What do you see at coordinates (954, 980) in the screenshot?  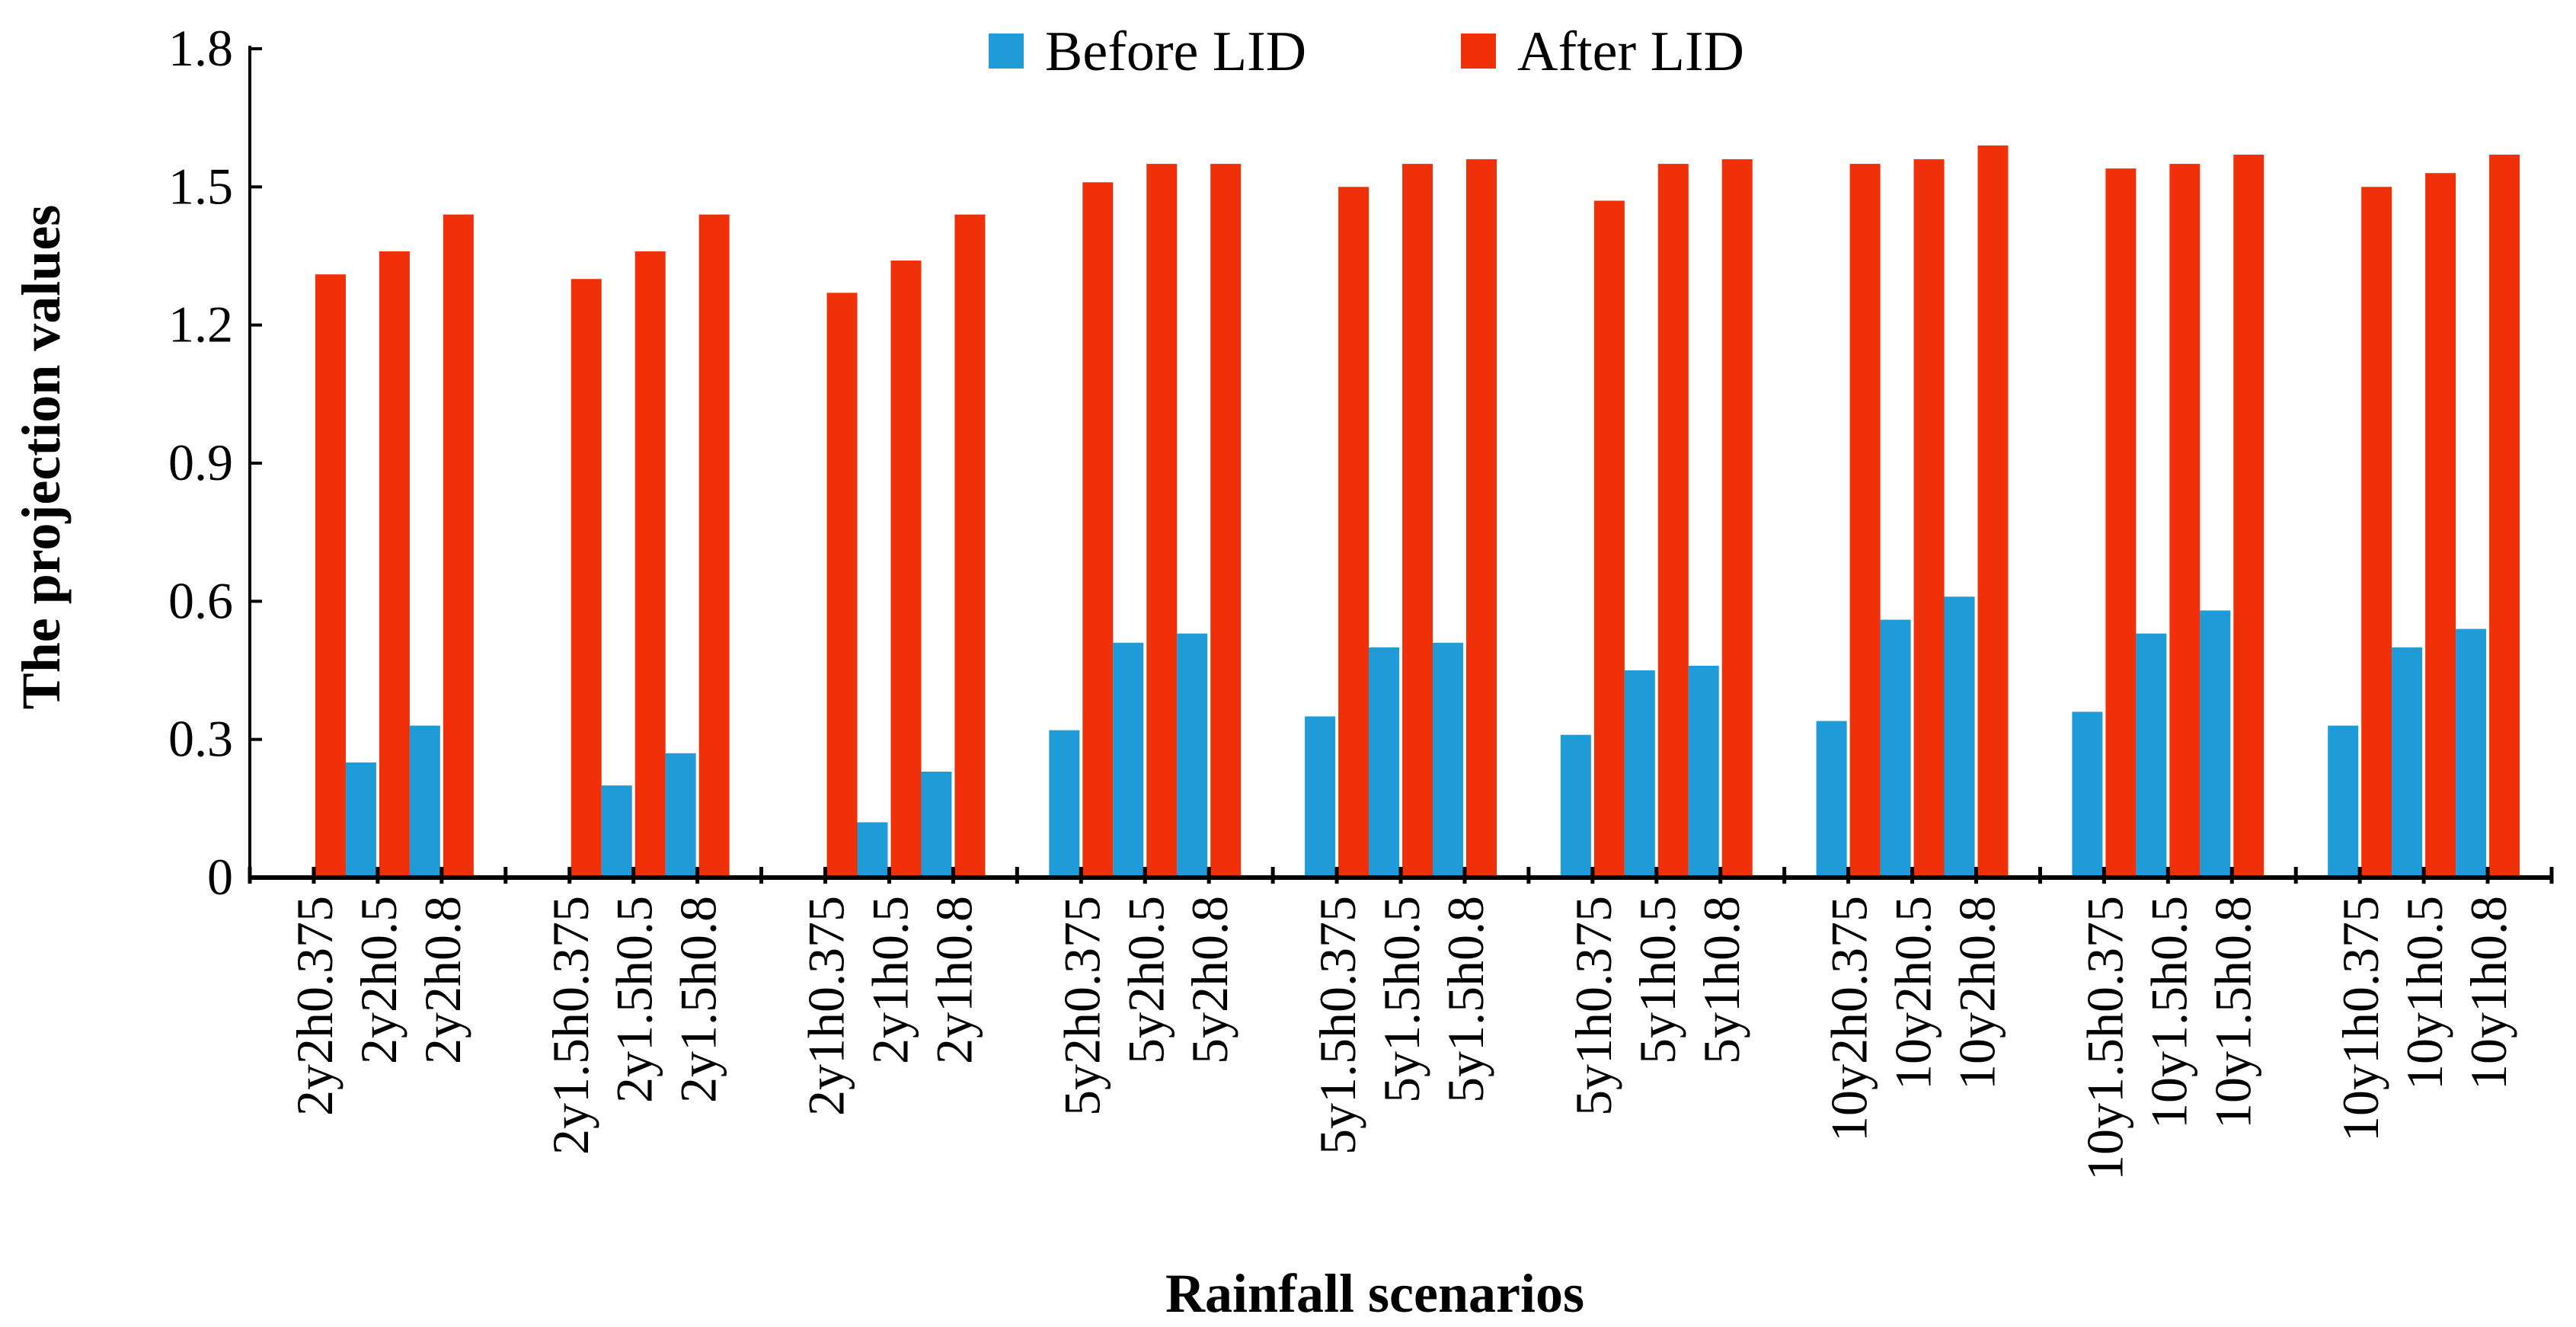 I see `x-tick-label: 2y1h0.8` at bounding box center [954, 980].